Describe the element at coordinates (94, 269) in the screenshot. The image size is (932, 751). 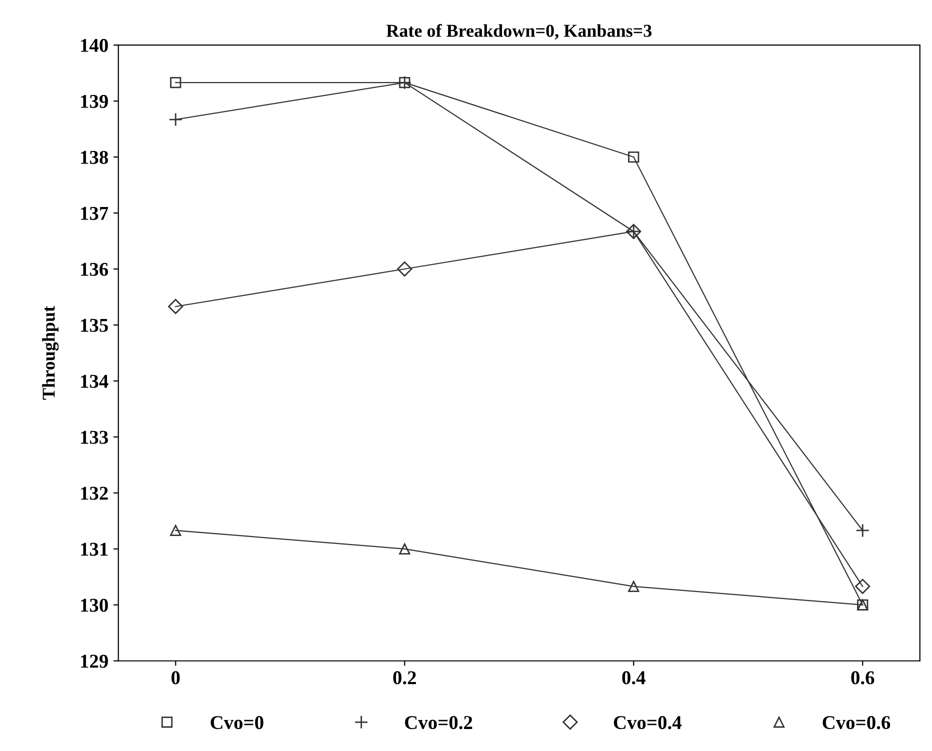
I see `y-tick-label: 136` at that location.